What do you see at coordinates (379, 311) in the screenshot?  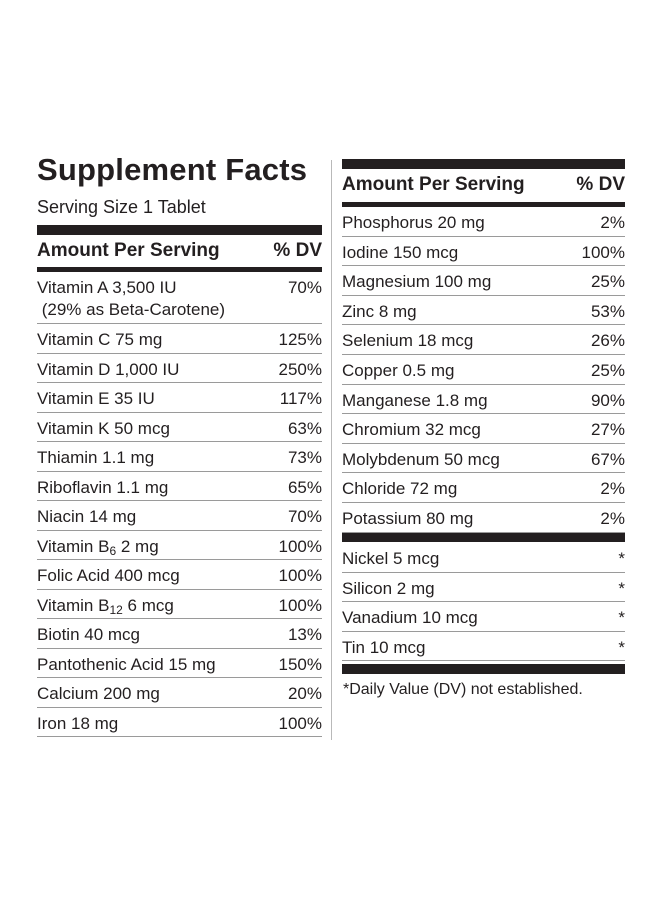 I see `nutrient-name: Zinc 8 mg` at bounding box center [379, 311].